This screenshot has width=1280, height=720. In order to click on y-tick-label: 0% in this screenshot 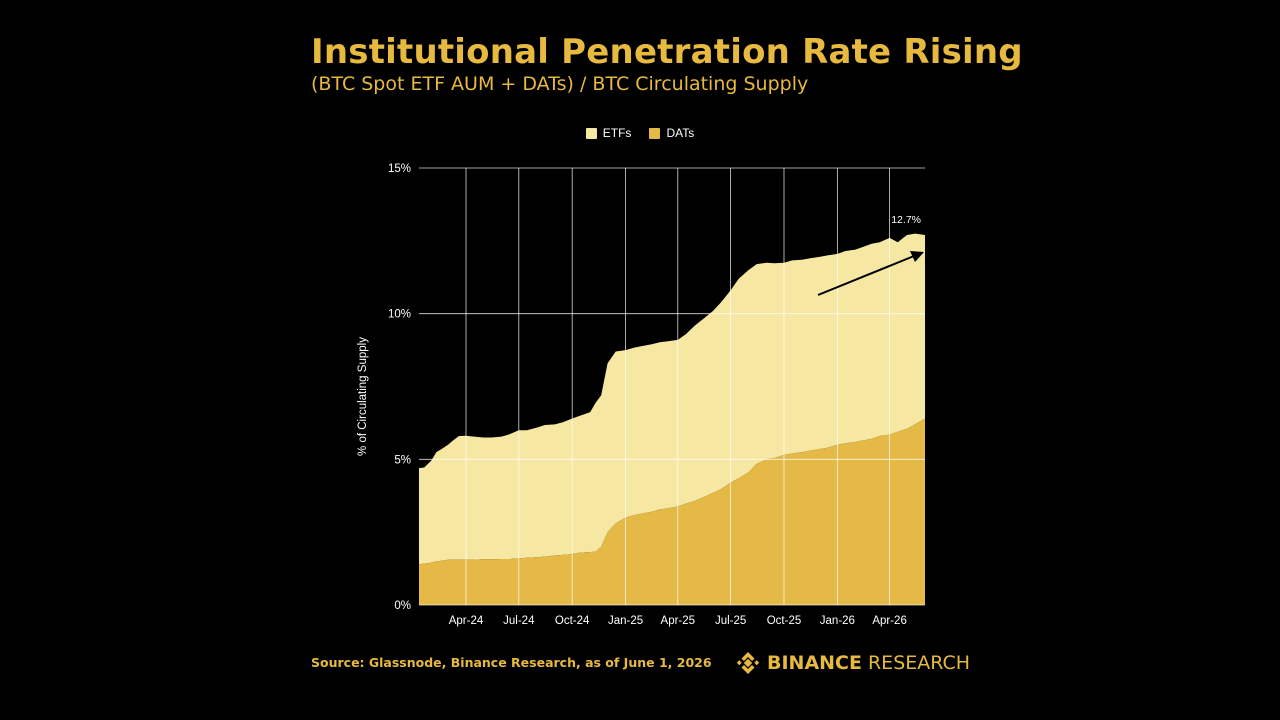, I will do `click(402, 606)`.